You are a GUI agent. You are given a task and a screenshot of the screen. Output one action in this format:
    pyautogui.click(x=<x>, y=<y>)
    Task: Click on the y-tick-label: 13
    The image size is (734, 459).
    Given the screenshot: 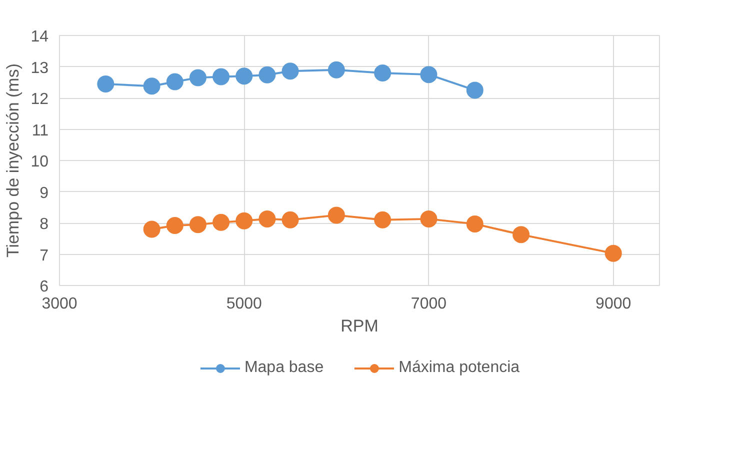 What is the action you would take?
    pyautogui.click(x=39, y=68)
    